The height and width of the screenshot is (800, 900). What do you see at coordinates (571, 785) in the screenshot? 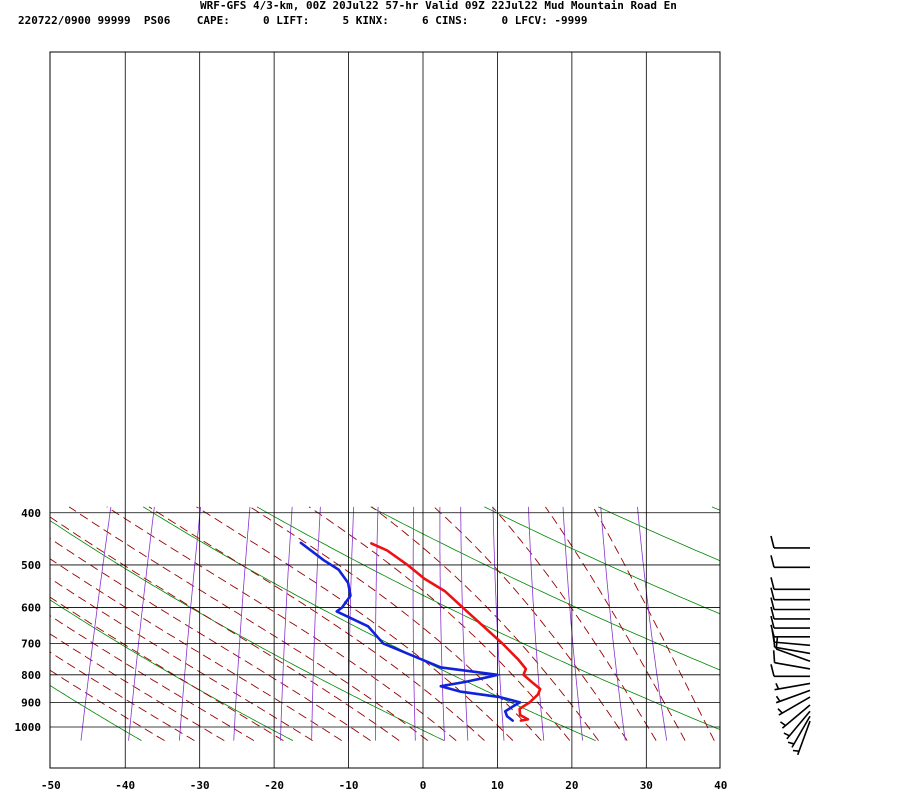
I see `temperature-tick-label: 20` at bounding box center [571, 785].